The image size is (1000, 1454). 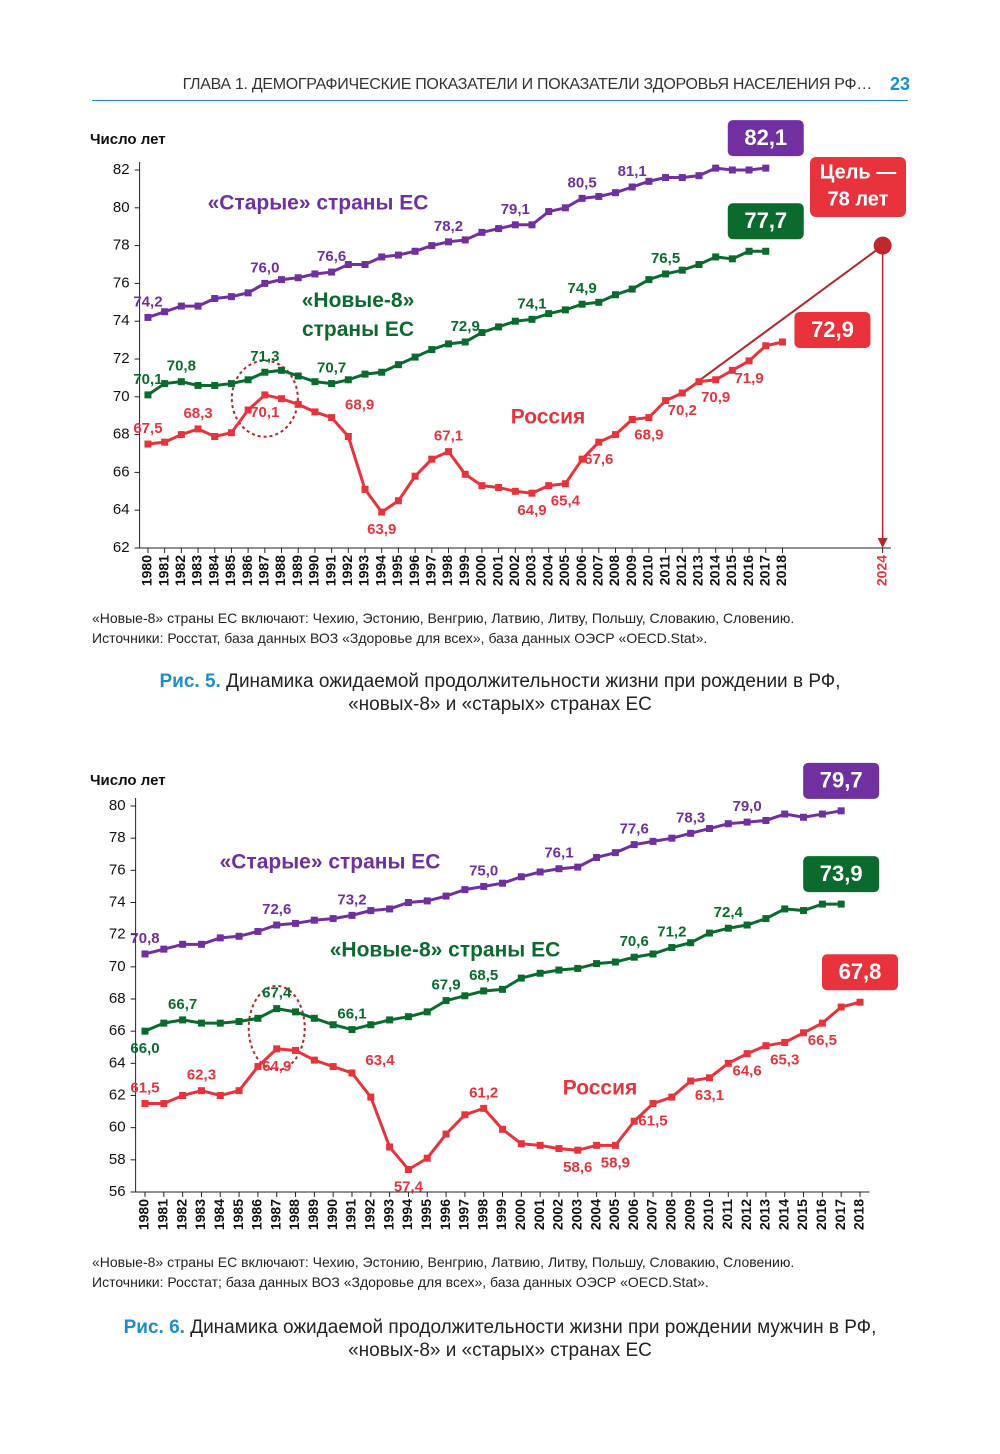 What do you see at coordinates (634, 829) in the screenshot?
I see `value-label: 77,6` at bounding box center [634, 829].